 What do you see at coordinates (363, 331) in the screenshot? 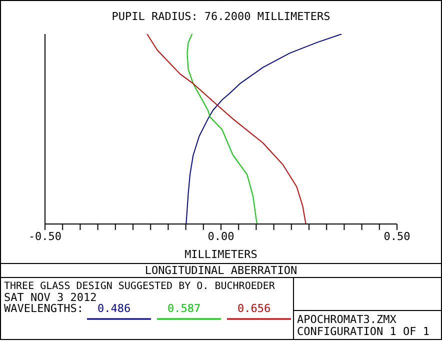
I see `text: CONFIGURATION 1 OF 1` at bounding box center [363, 331].